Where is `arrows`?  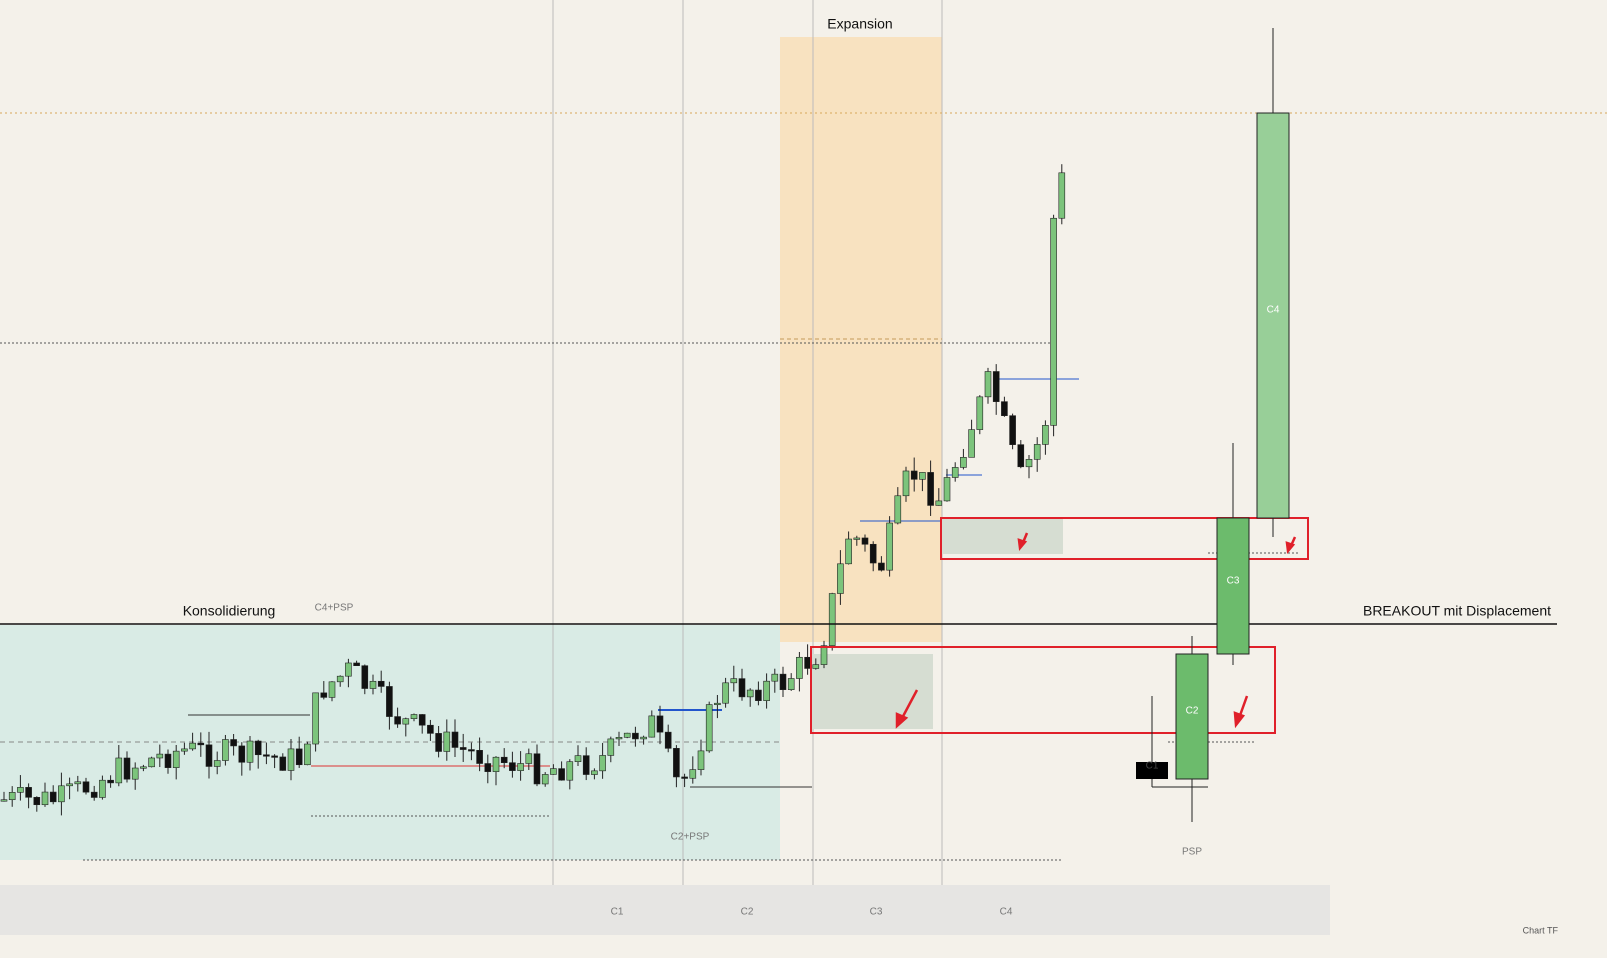
arrows is located at coordinates (1096, 630).